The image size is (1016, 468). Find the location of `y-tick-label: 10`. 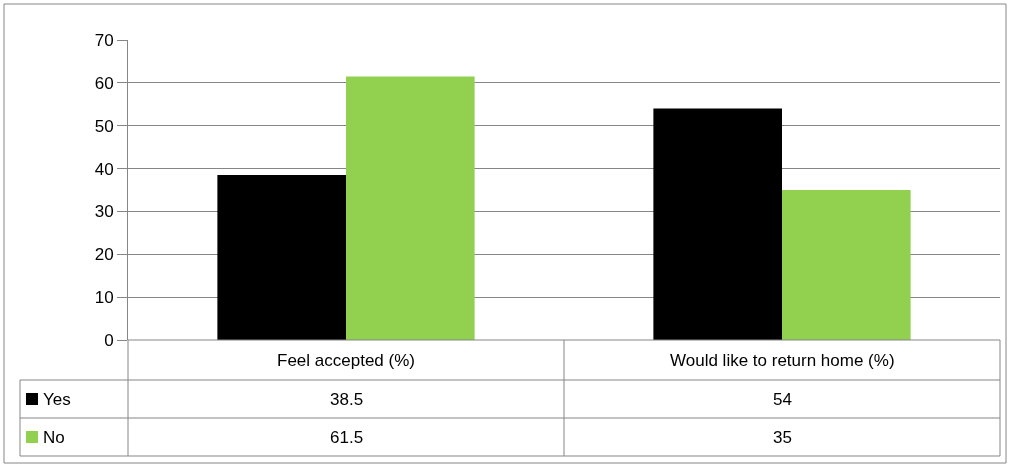

y-tick-label: 10 is located at coordinates (104, 298).